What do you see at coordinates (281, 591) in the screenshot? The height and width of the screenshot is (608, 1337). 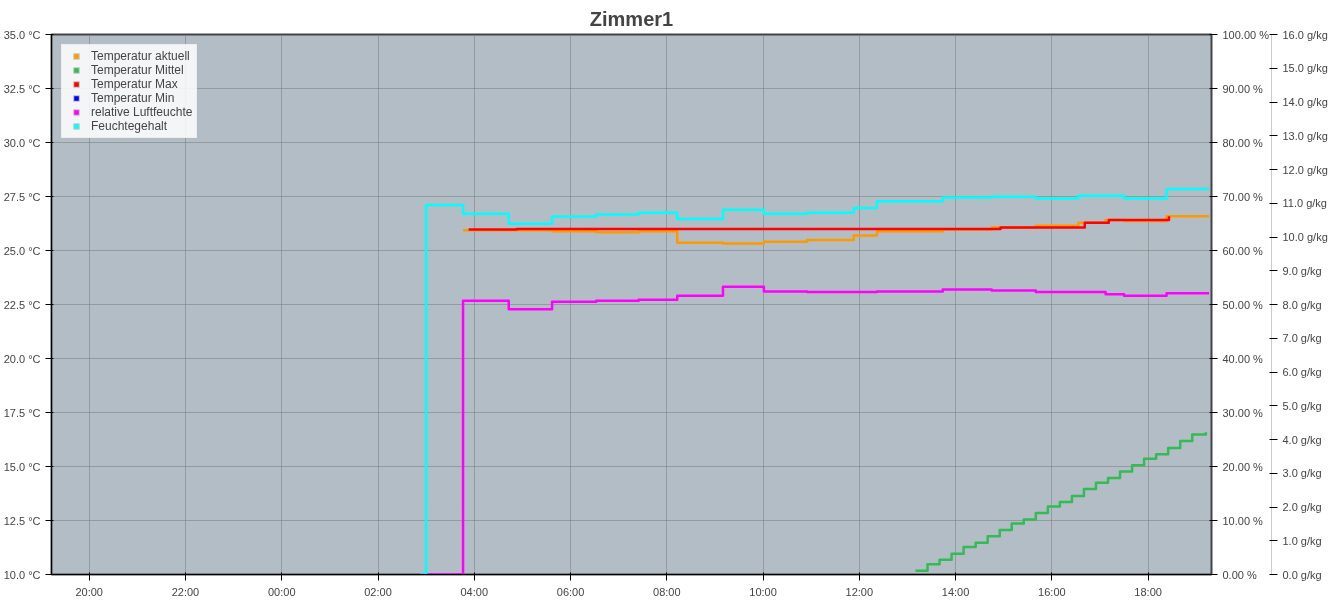 I see `x-tick-label: 00:00` at bounding box center [281, 591].